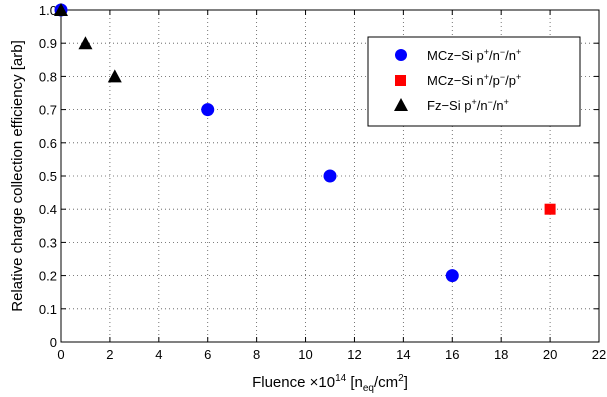 Image resolution: width=607 pixels, height=397 pixels. What do you see at coordinates (305, 354) in the screenshot?
I see `x-tick-label: 10` at bounding box center [305, 354].